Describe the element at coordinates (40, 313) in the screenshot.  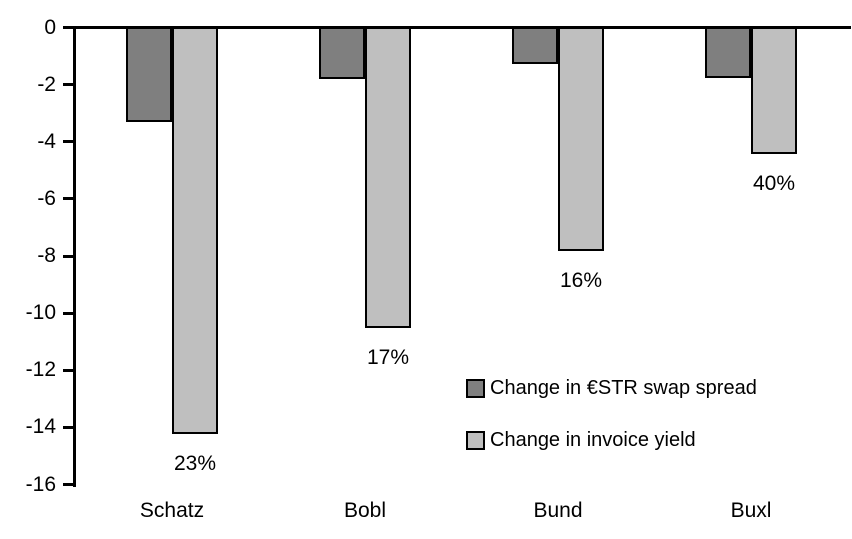
I see `y-axis-tick-label: -10` at that location.